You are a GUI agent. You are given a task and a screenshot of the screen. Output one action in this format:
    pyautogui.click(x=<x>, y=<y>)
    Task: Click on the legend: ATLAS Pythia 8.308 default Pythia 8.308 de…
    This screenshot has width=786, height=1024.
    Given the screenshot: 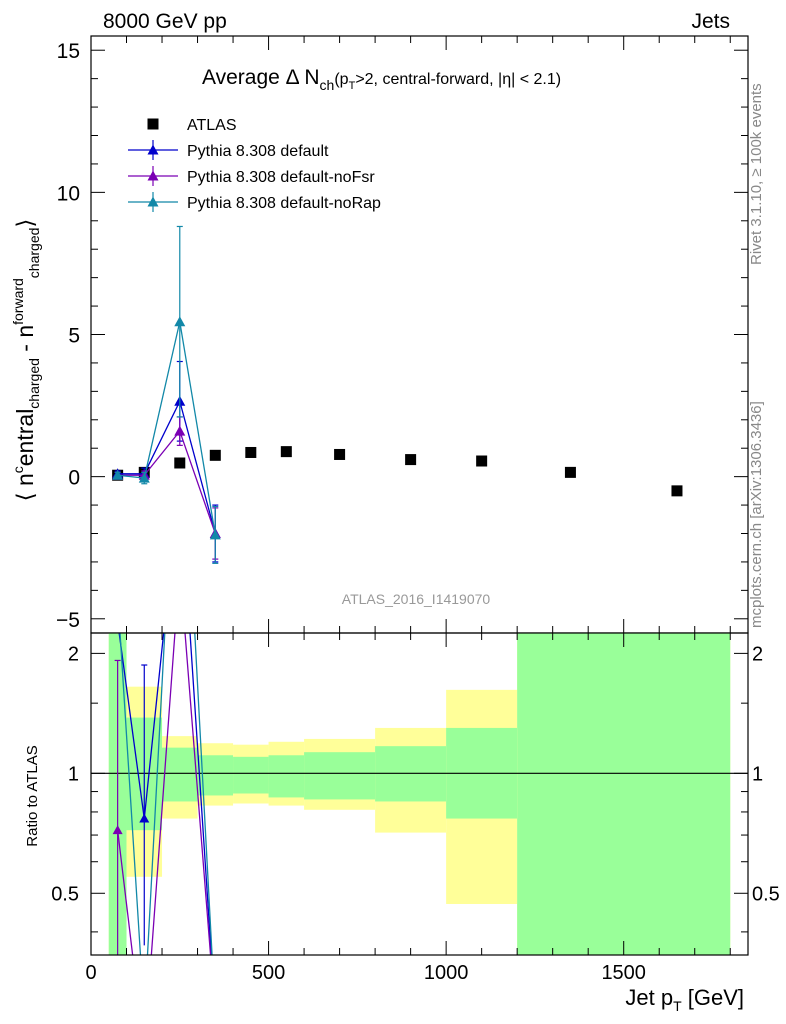 What is the action you would take?
    pyautogui.click(x=254, y=164)
    